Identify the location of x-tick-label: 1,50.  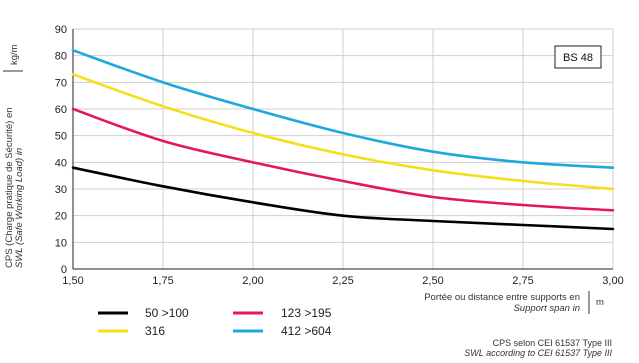
(72, 281).